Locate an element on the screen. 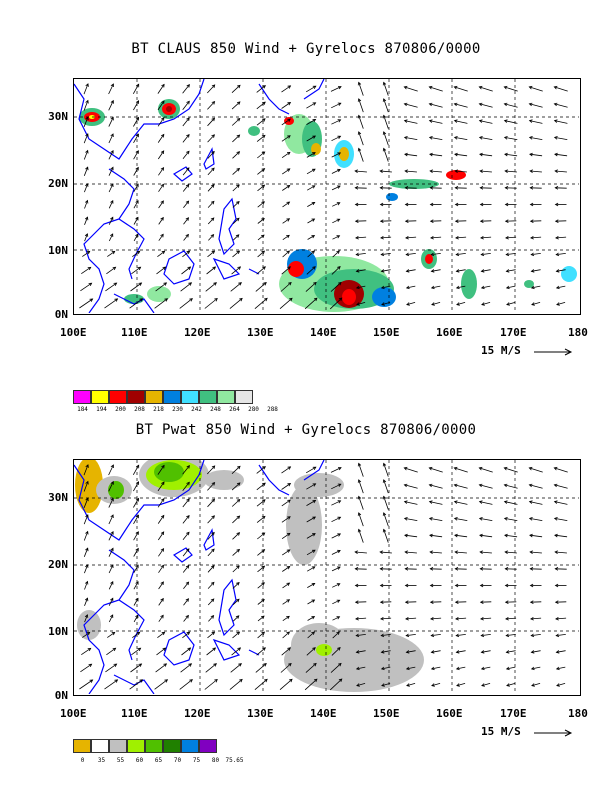 This screenshot has height=792, width=612. panel2-scale-label: 15 M/S is located at coordinates (501, 731).